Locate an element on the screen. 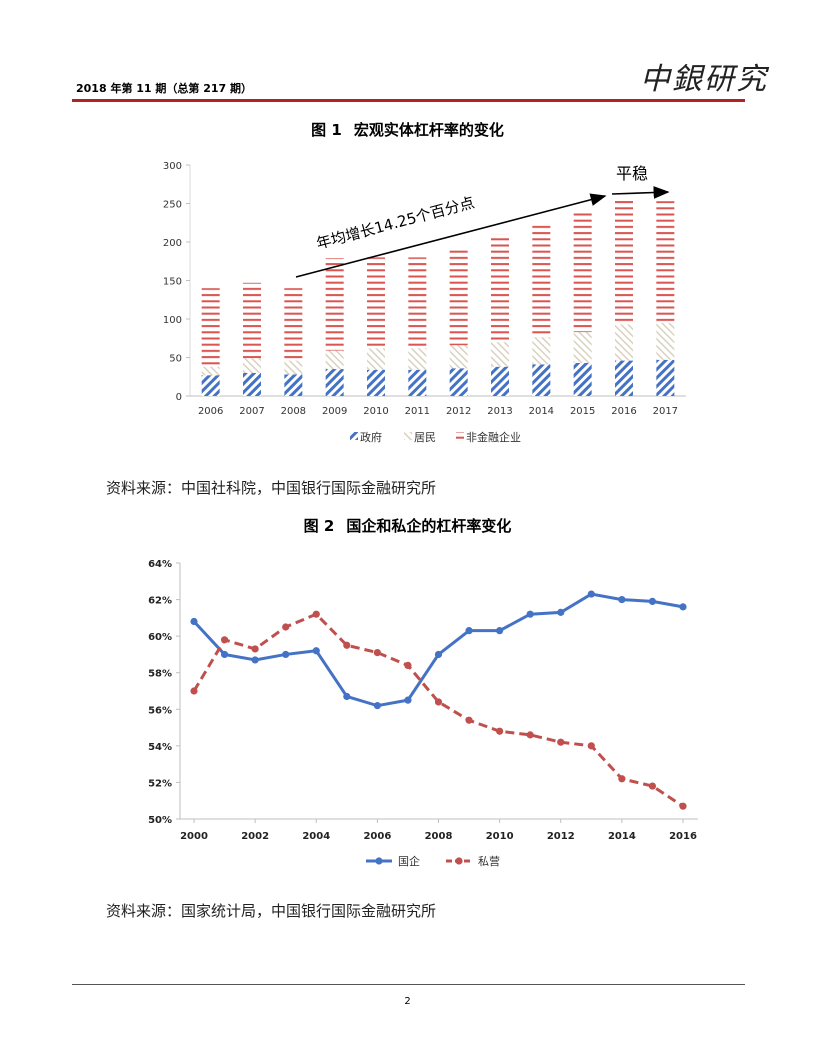 The width and height of the screenshot is (815, 1055). figure1-source: 资料来源：中国社科院，中国银行国际金融研究所 is located at coordinates (271, 488).